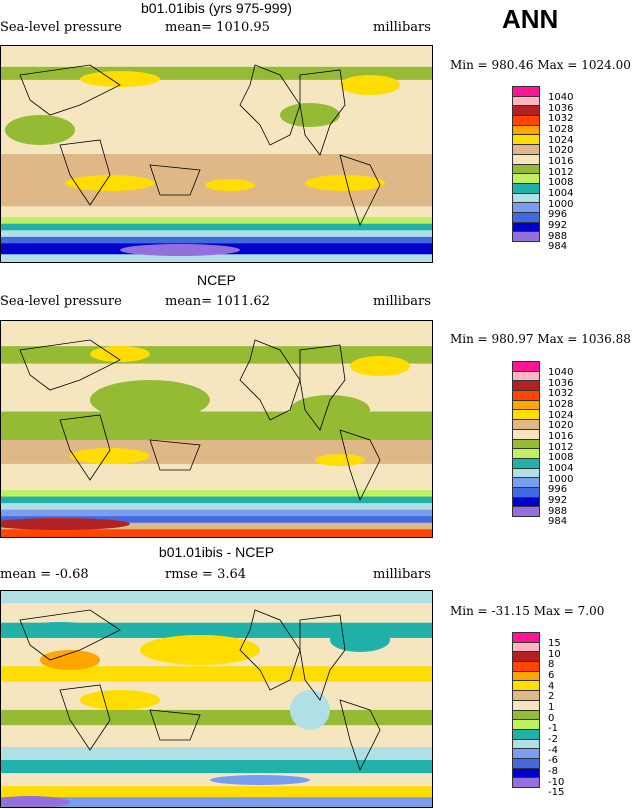  Describe the element at coordinates (561, 162) in the screenshot. I see `colorbar-label: 1016` at that location.